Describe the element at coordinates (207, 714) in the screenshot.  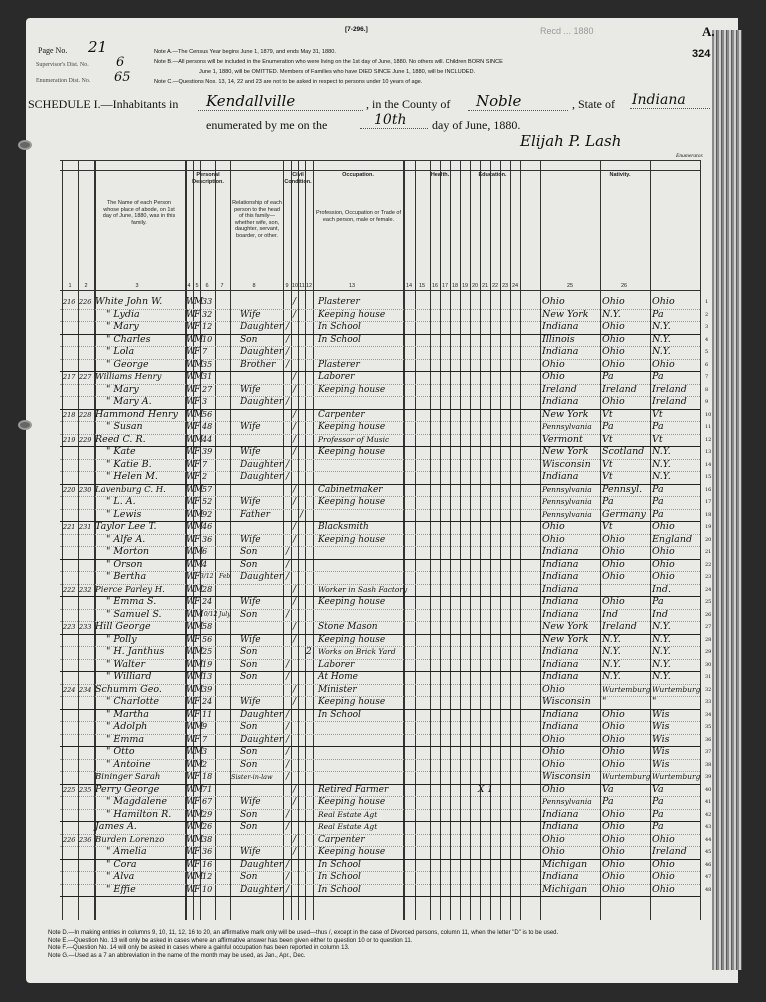
I see `age: 11` at that location.